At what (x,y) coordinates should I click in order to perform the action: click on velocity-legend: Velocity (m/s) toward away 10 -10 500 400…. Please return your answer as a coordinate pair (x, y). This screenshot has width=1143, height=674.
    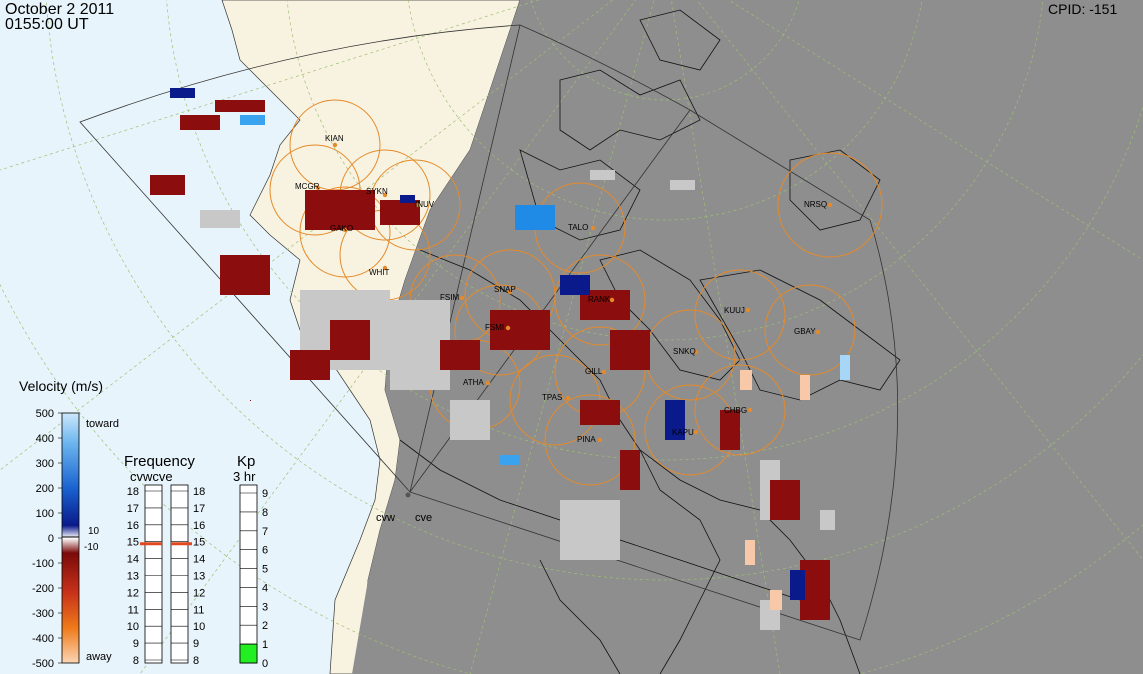
    Looking at the image, I should click on (69, 524).